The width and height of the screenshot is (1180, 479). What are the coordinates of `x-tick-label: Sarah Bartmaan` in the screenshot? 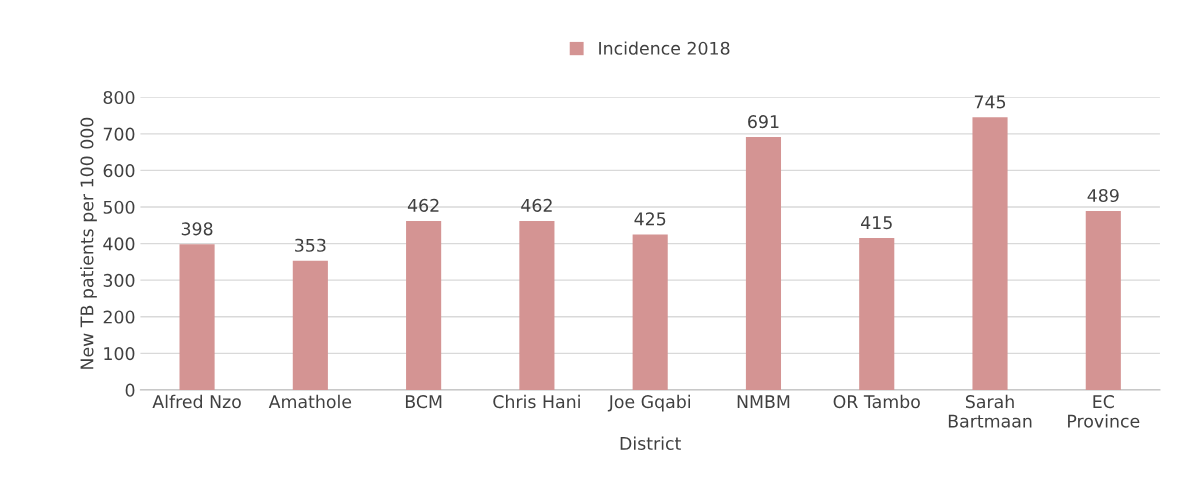 It's located at (990, 411).